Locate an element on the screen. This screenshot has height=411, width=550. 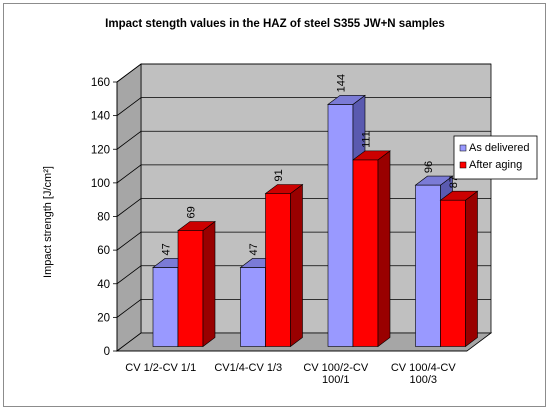
legend-box is located at coordinates (495, 157).